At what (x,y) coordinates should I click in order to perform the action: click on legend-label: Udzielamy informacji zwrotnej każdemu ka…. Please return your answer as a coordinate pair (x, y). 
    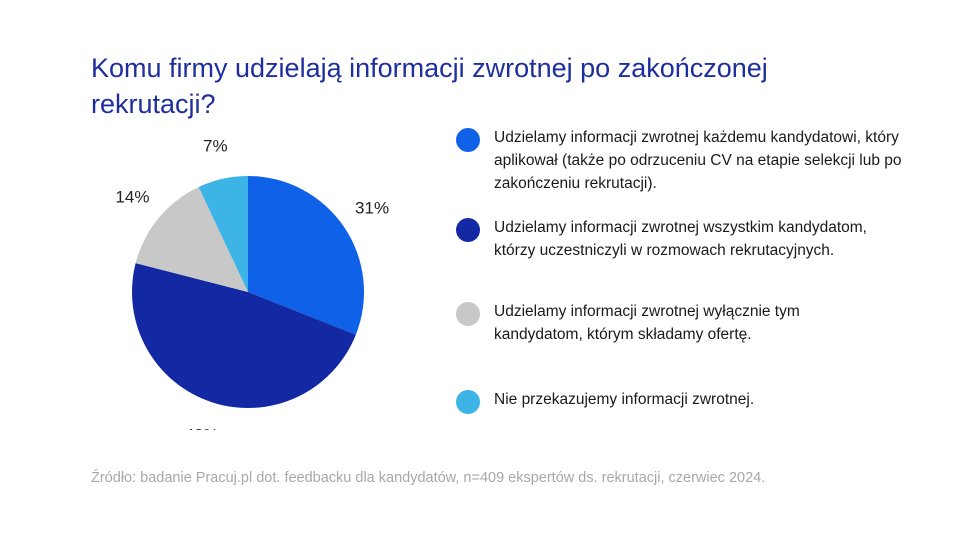
    Looking at the image, I should click on (698, 160).